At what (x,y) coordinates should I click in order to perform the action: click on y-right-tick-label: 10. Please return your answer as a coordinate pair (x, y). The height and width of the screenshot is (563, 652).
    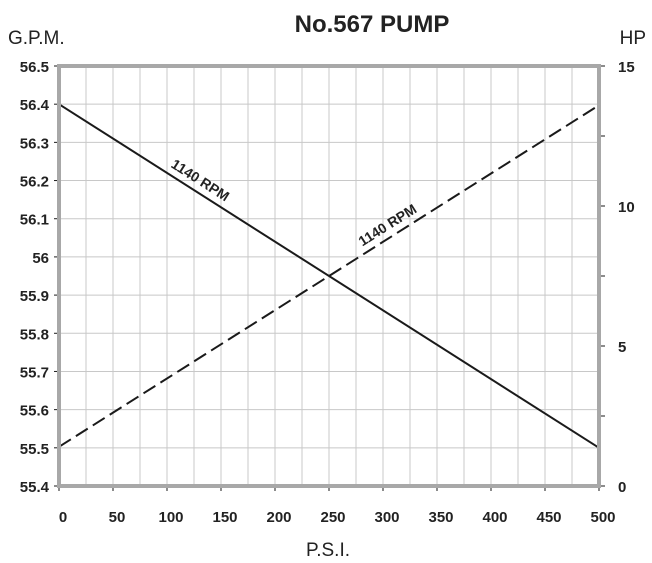
    Looking at the image, I should click on (626, 207).